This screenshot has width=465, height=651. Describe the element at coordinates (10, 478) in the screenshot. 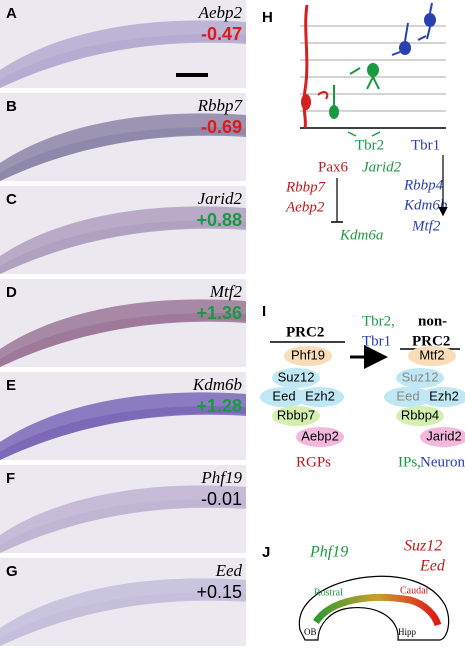

I see `panel-letter: F` at that location.